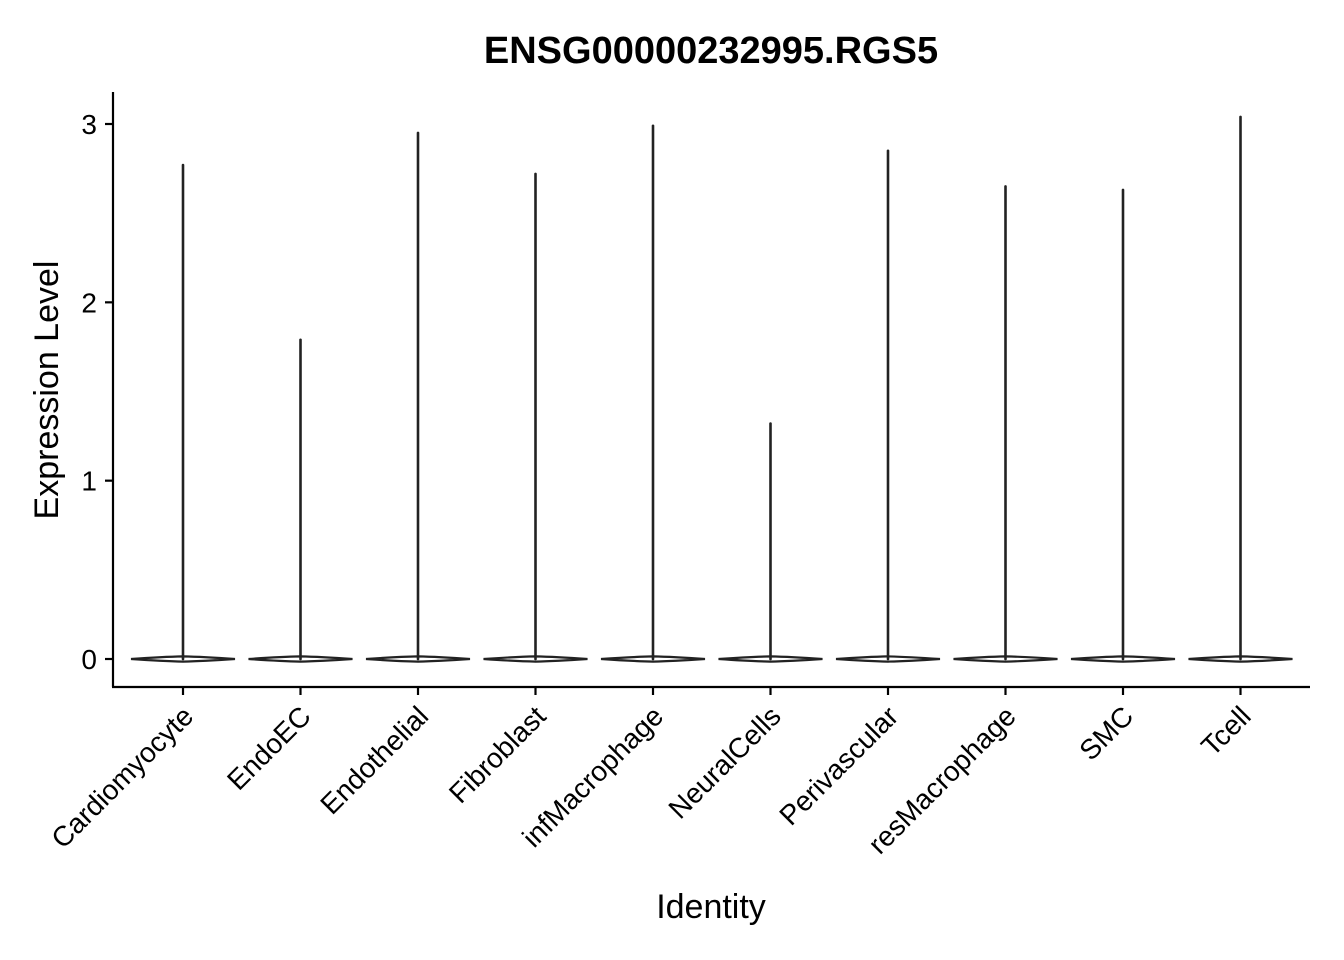  Describe the element at coordinates (269, 748) in the screenshot. I see `x-tick-label: EndoEC` at that location.